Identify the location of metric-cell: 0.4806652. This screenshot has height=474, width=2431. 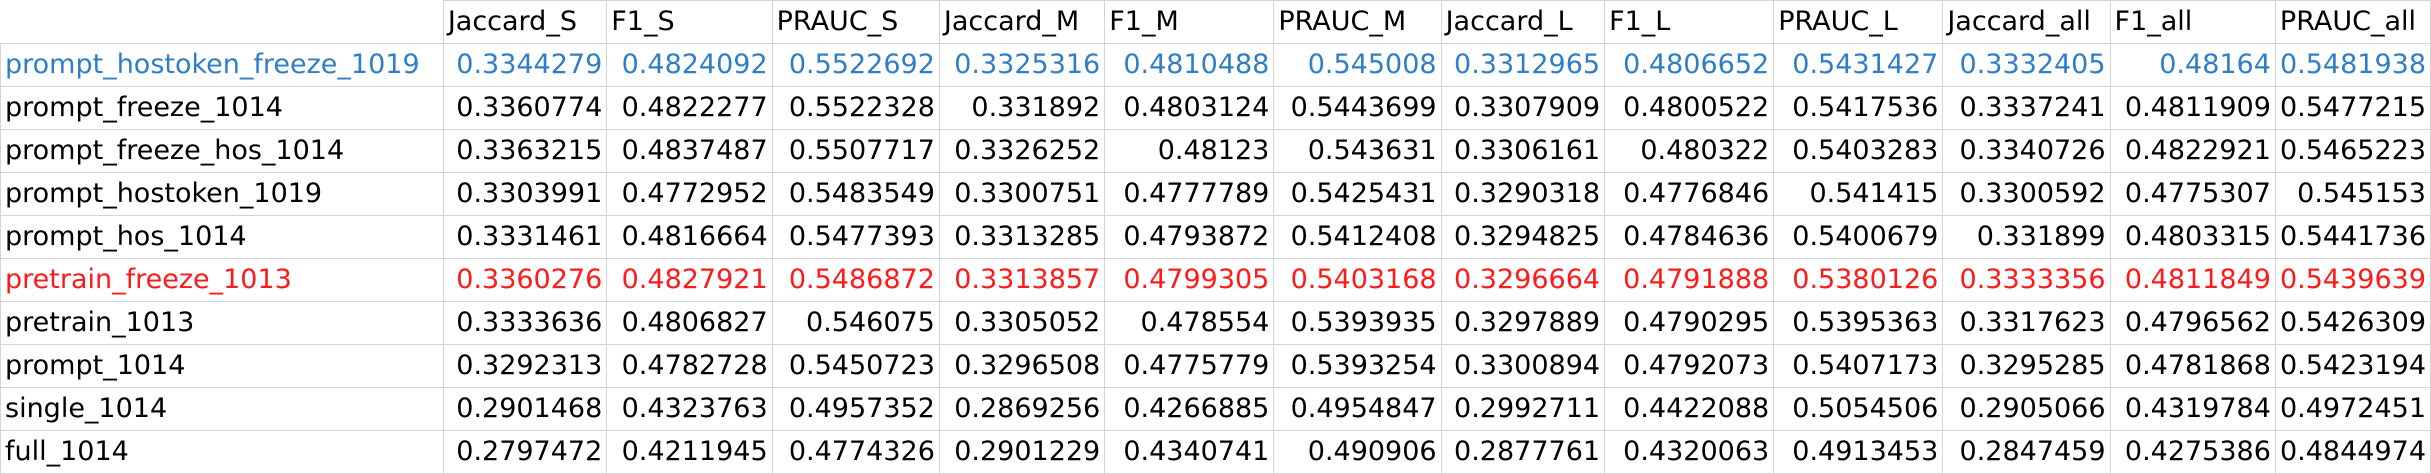
(1689, 65).